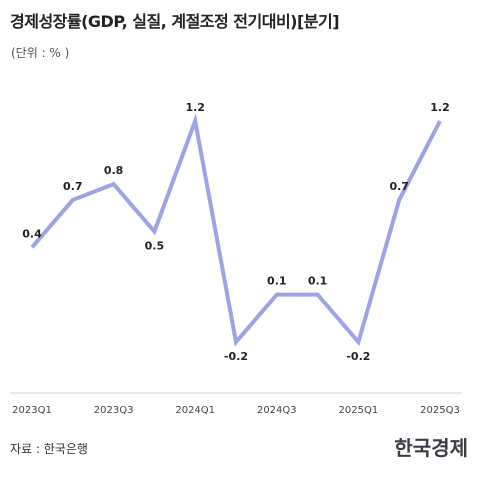  I want to click on x-tick-label: 2025Q3, so click(440, 410).